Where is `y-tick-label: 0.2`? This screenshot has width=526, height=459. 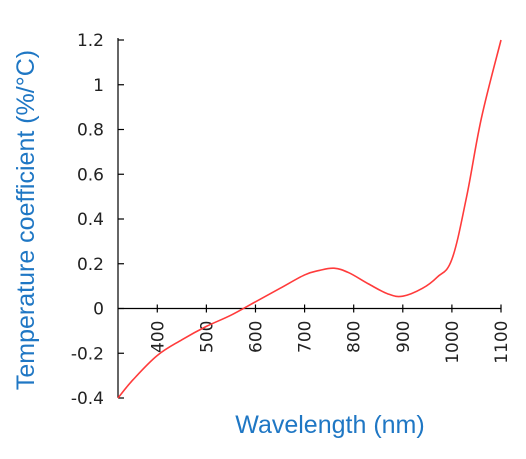
y-tick-label: 0.2 is located at coordinates (90, 265).